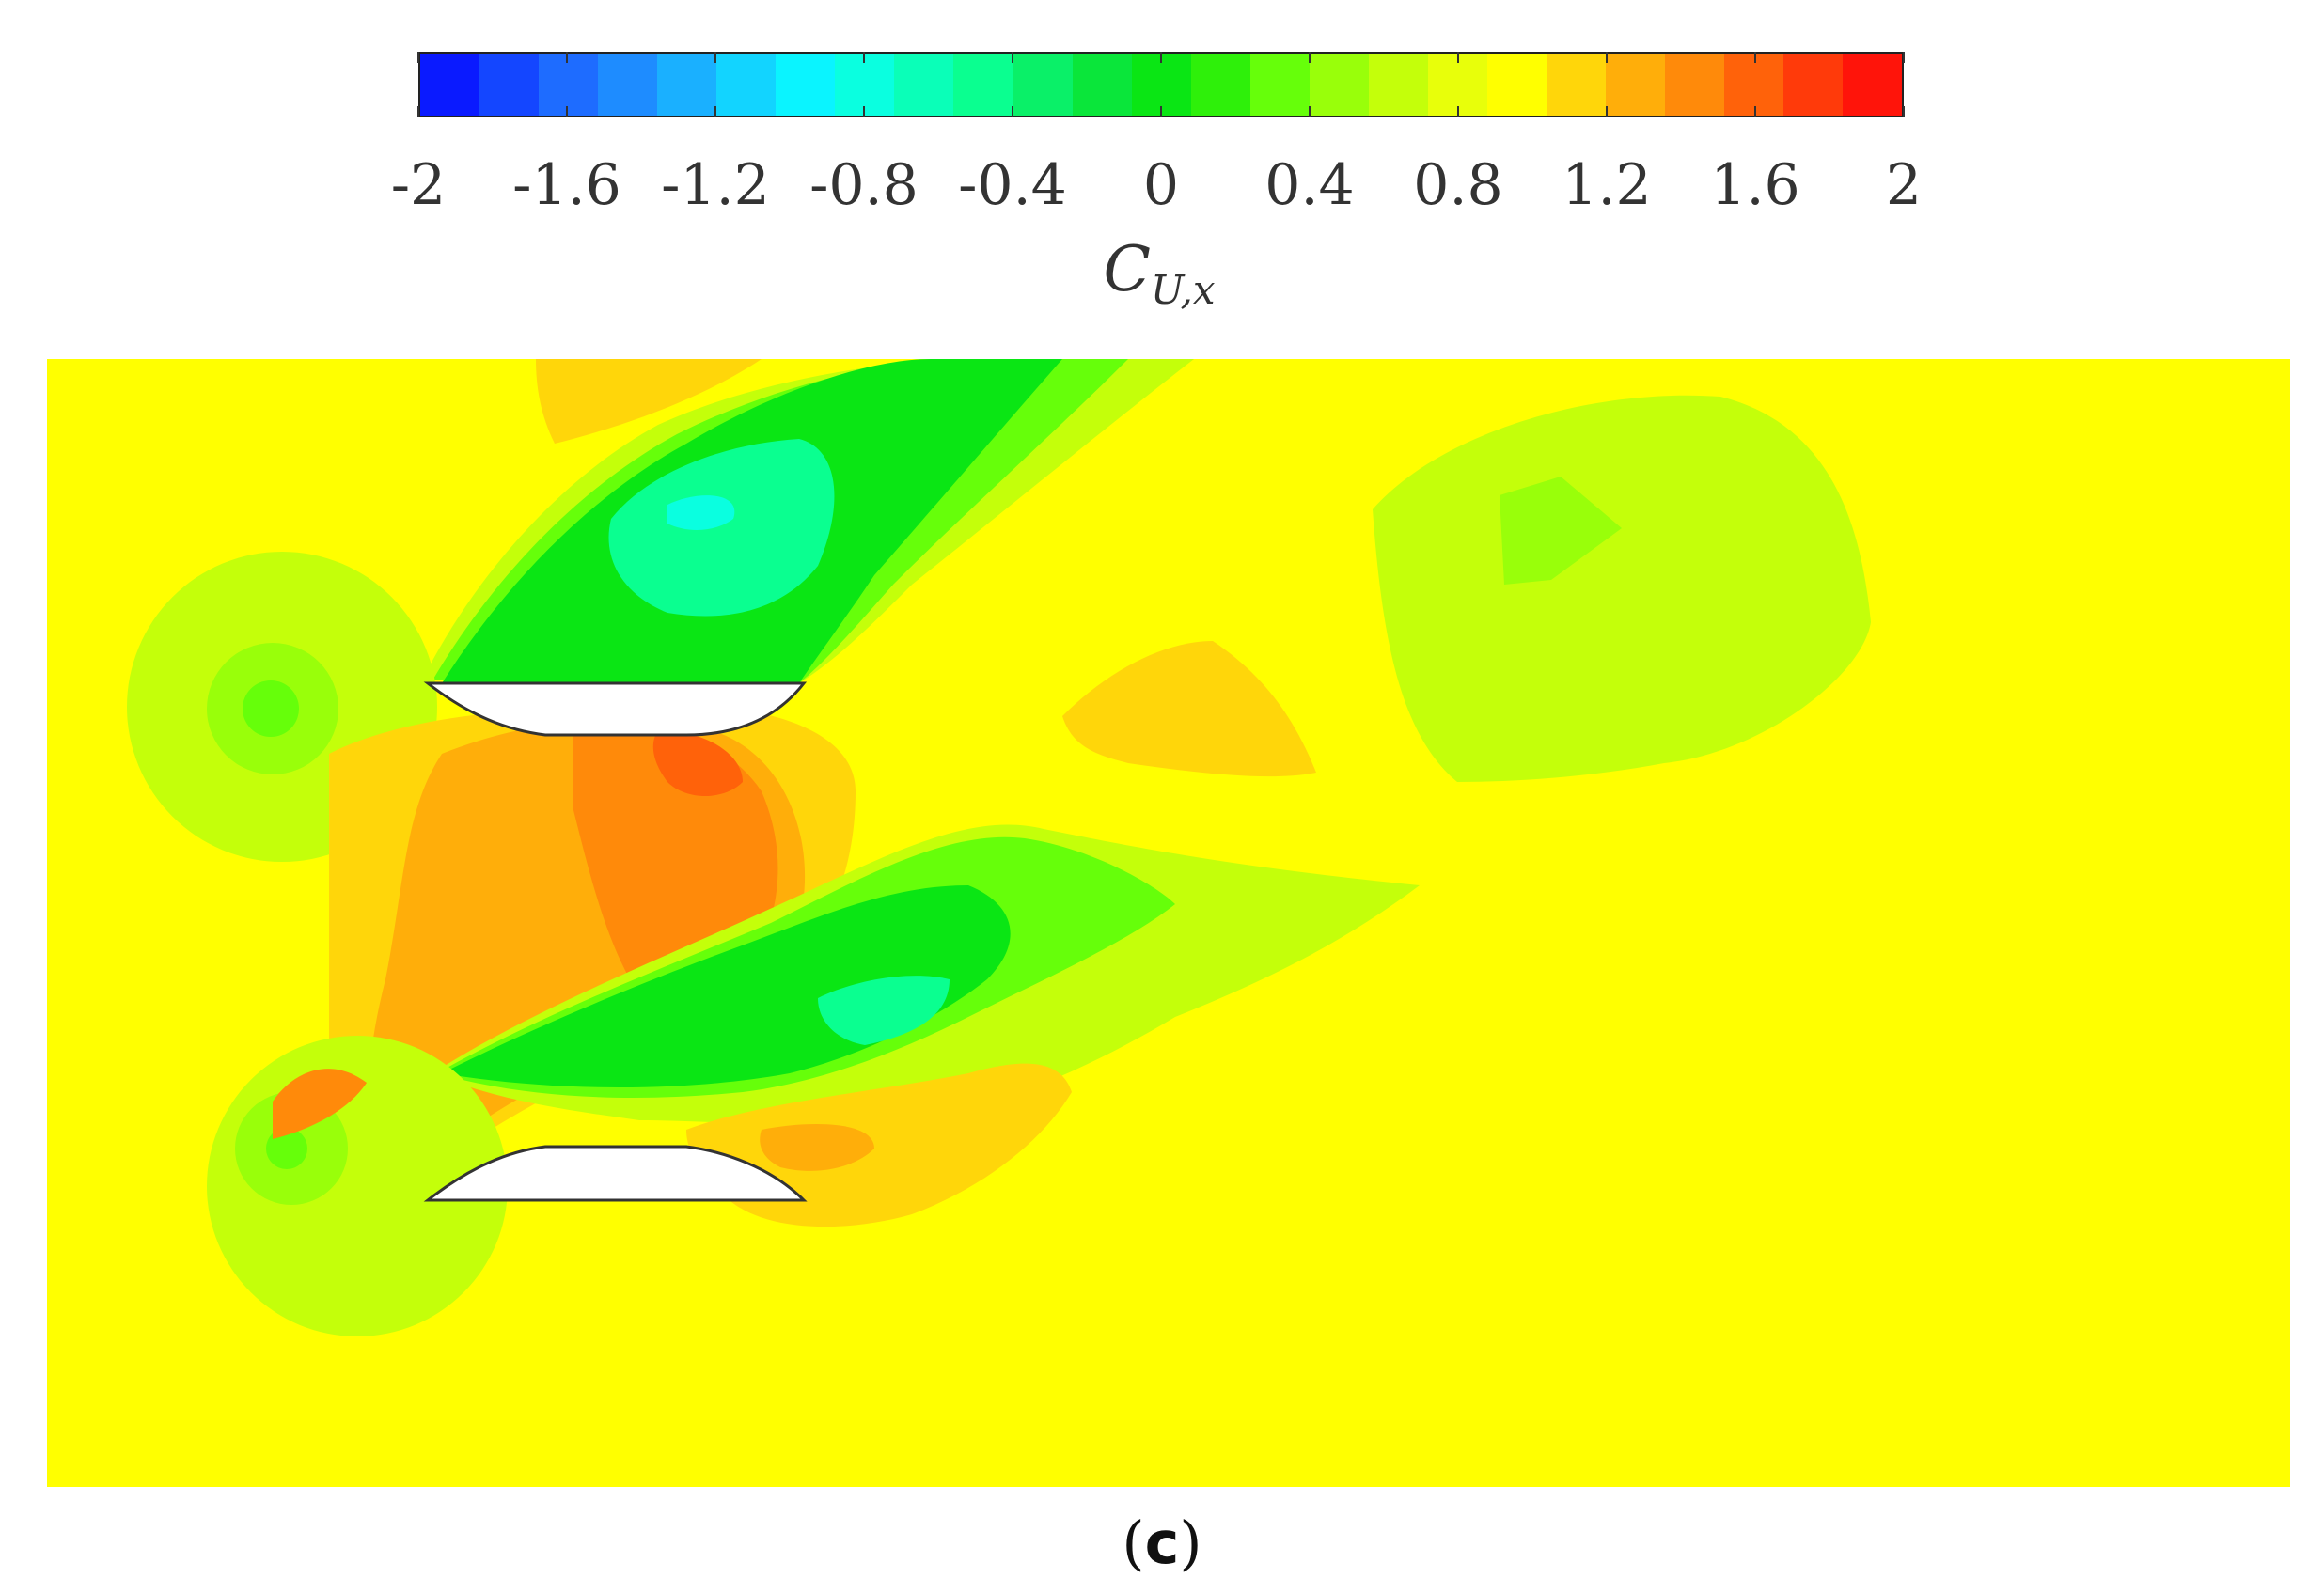  Describe the element at coordinates (566, 185) in the screenshot. I see `colorbar-tick-label: -1.6` at that location.